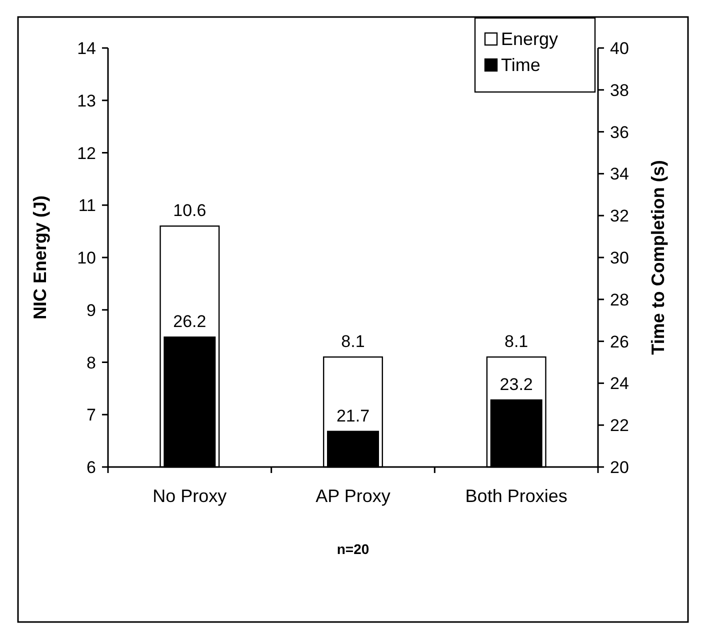  What do you see at coordinates (619, 467) in the screenshot?
I see `y2-tick-label: 20` at bounding box center [619, 467].